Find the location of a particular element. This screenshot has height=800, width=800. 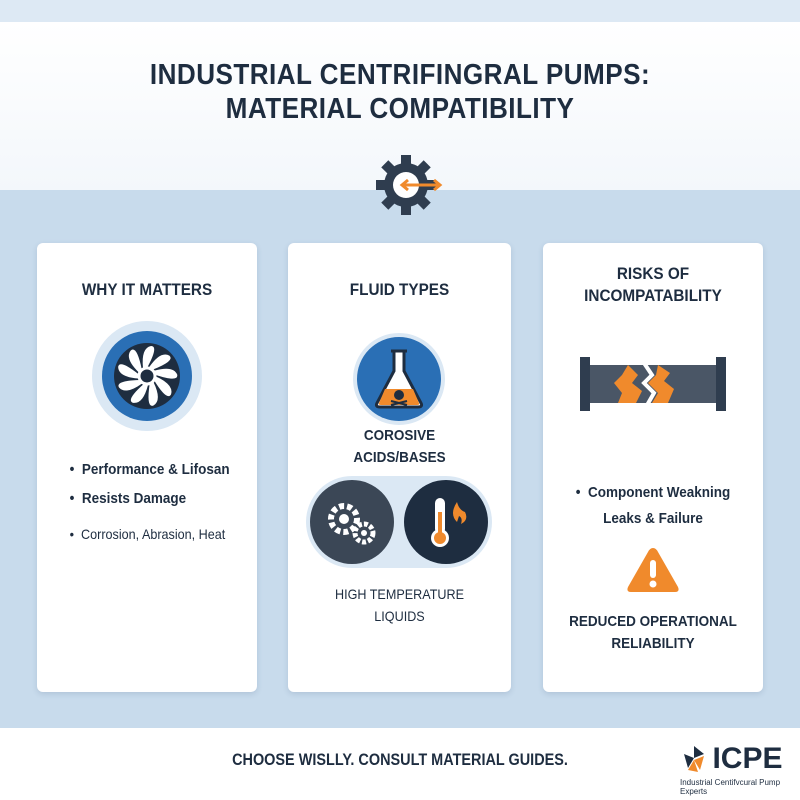

title-line-2: MATERIAL COMPATIBILITY is located at coordinates (400, 109).